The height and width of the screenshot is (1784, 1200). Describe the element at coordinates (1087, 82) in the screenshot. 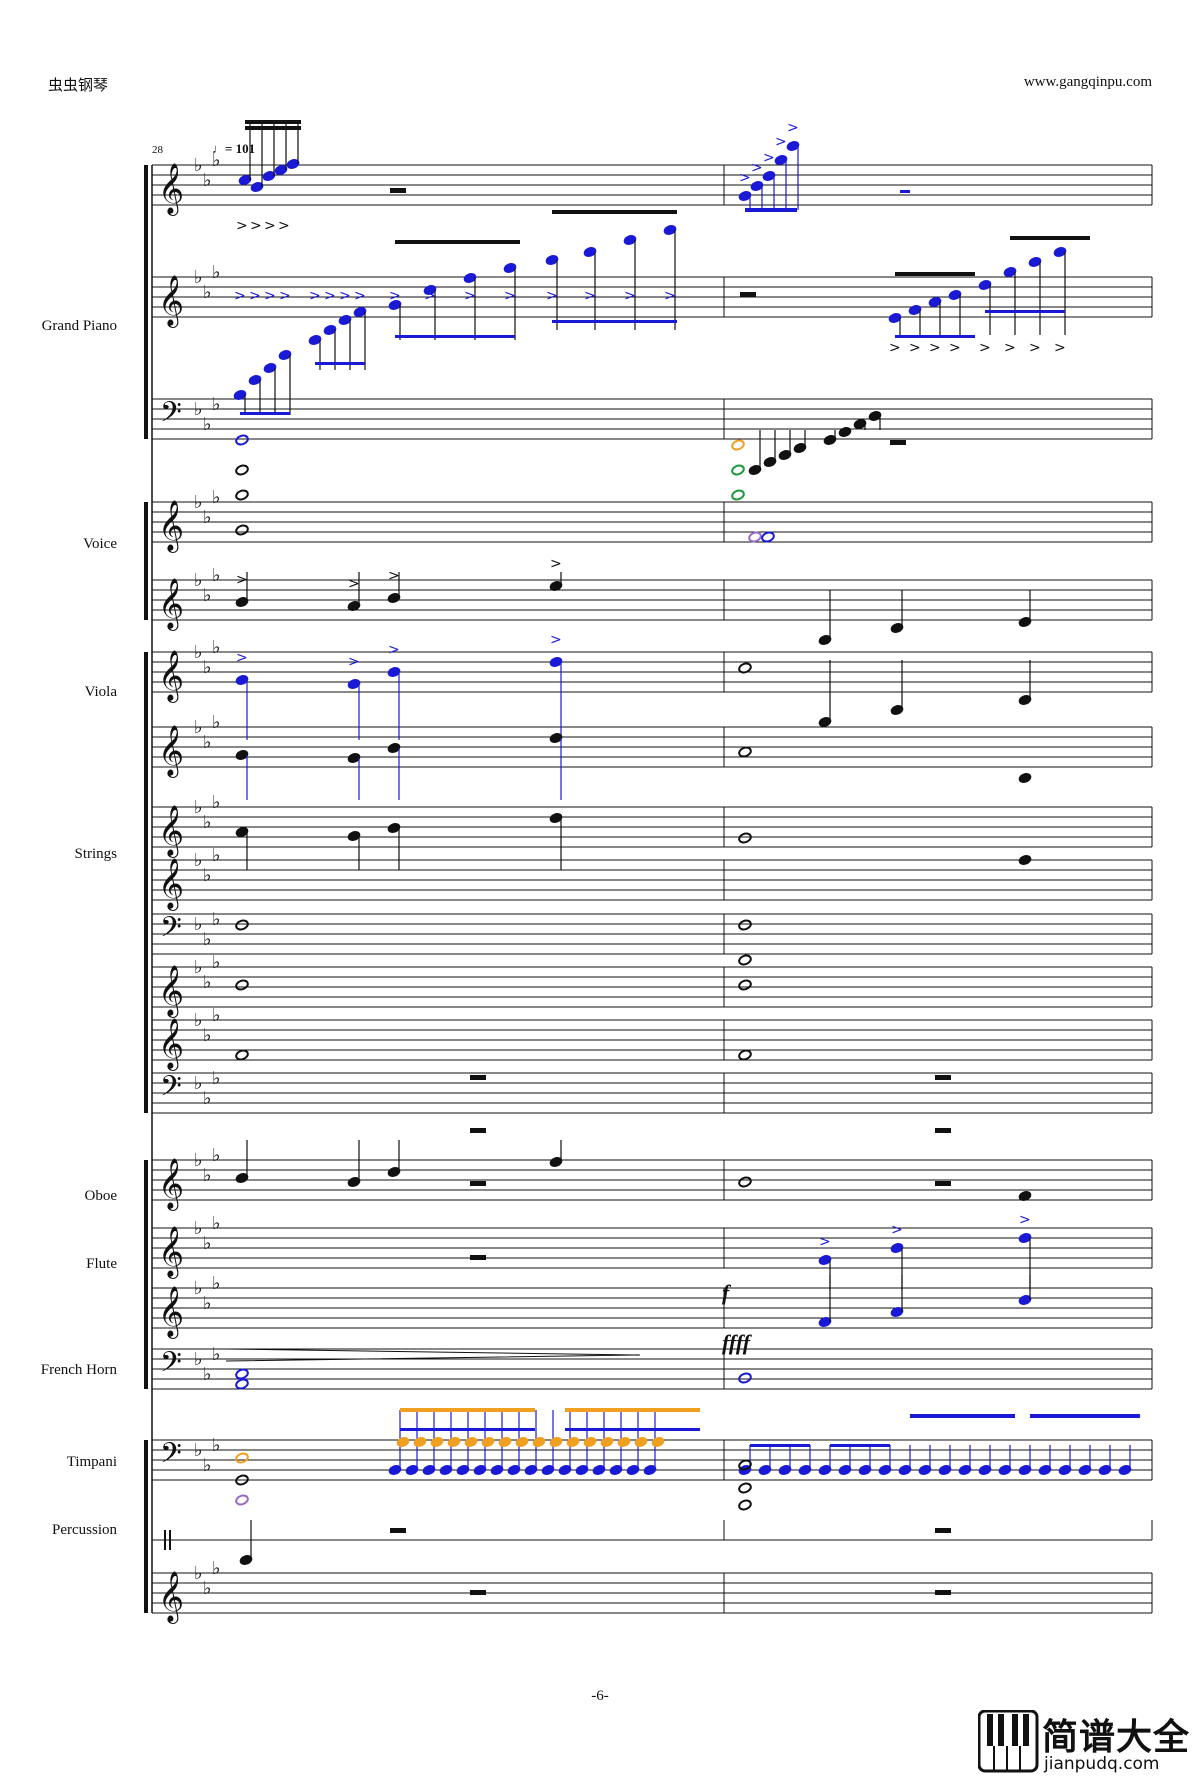

I see `site-url: www.gangqinpu.com` at that location.